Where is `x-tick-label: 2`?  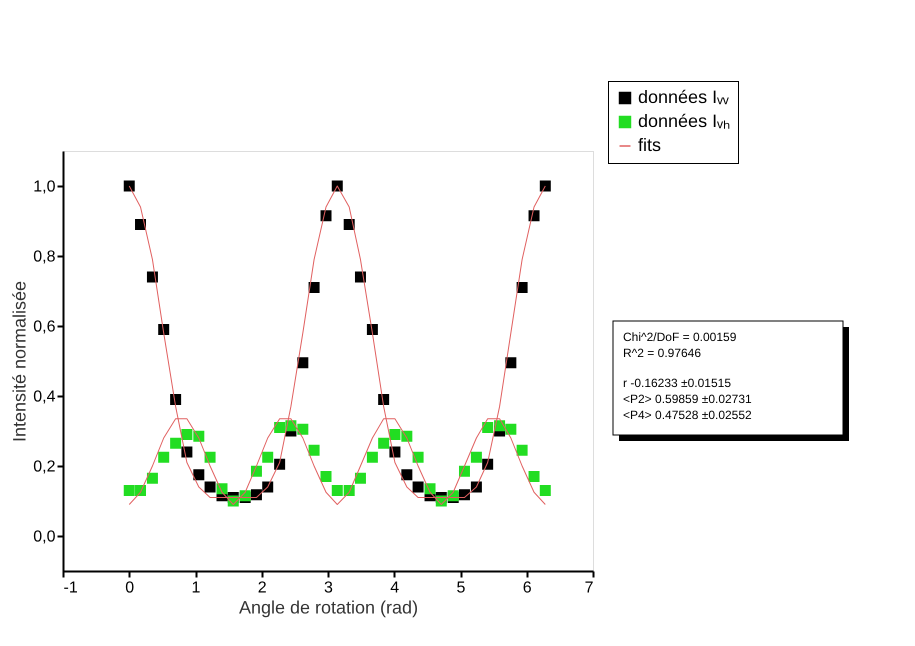
x-tick-label: 2 is located at coordinates (262, 588).